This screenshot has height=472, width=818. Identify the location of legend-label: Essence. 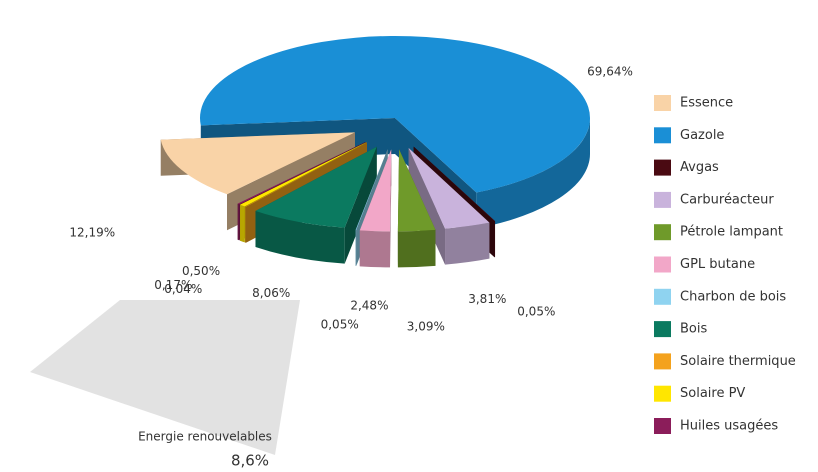
(706, 103).